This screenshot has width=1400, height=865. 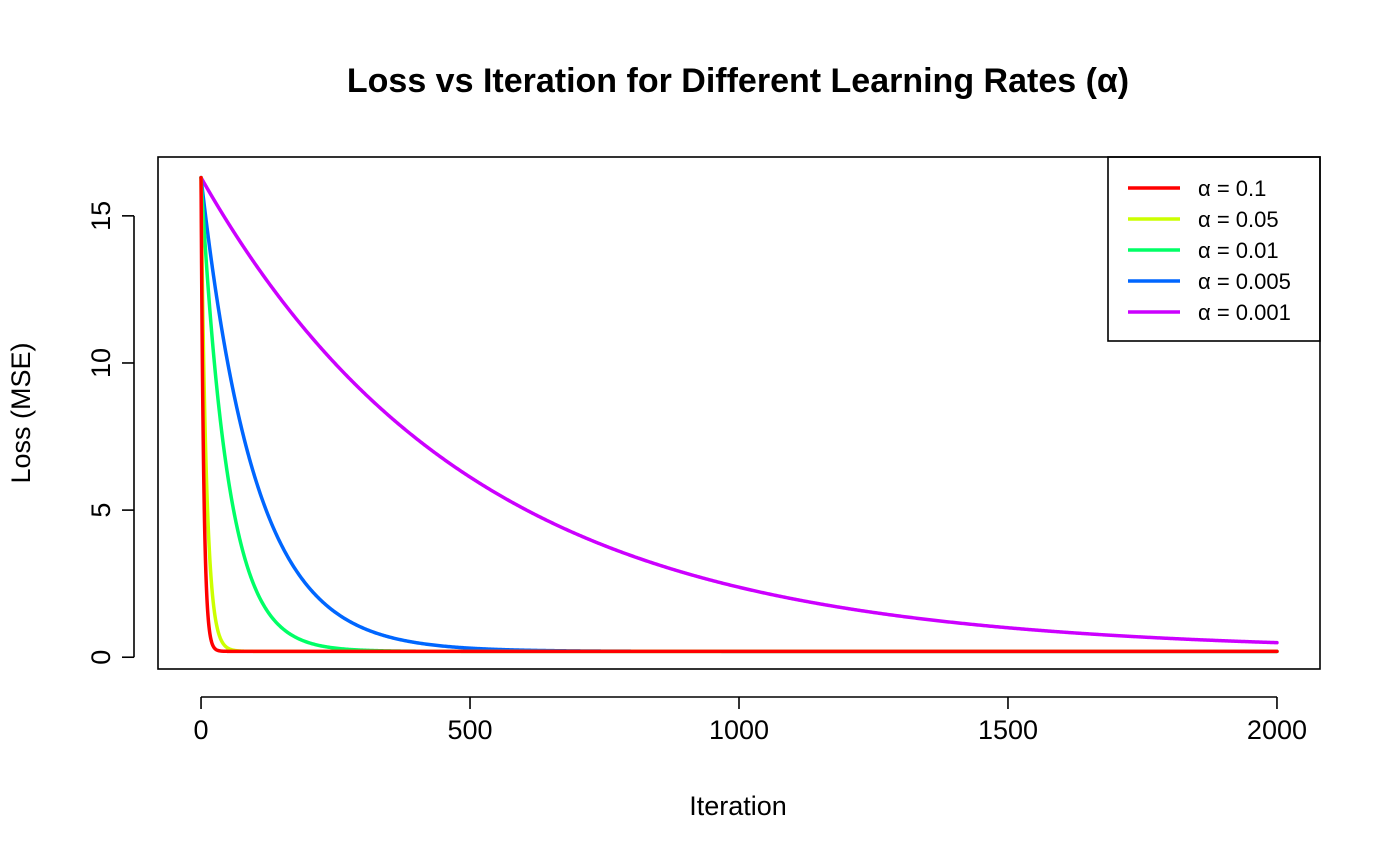 What do you see at coordinates (201, 730) in the screenshot?
I see `x-tick-label: 0` at bounding box center [201, 730].